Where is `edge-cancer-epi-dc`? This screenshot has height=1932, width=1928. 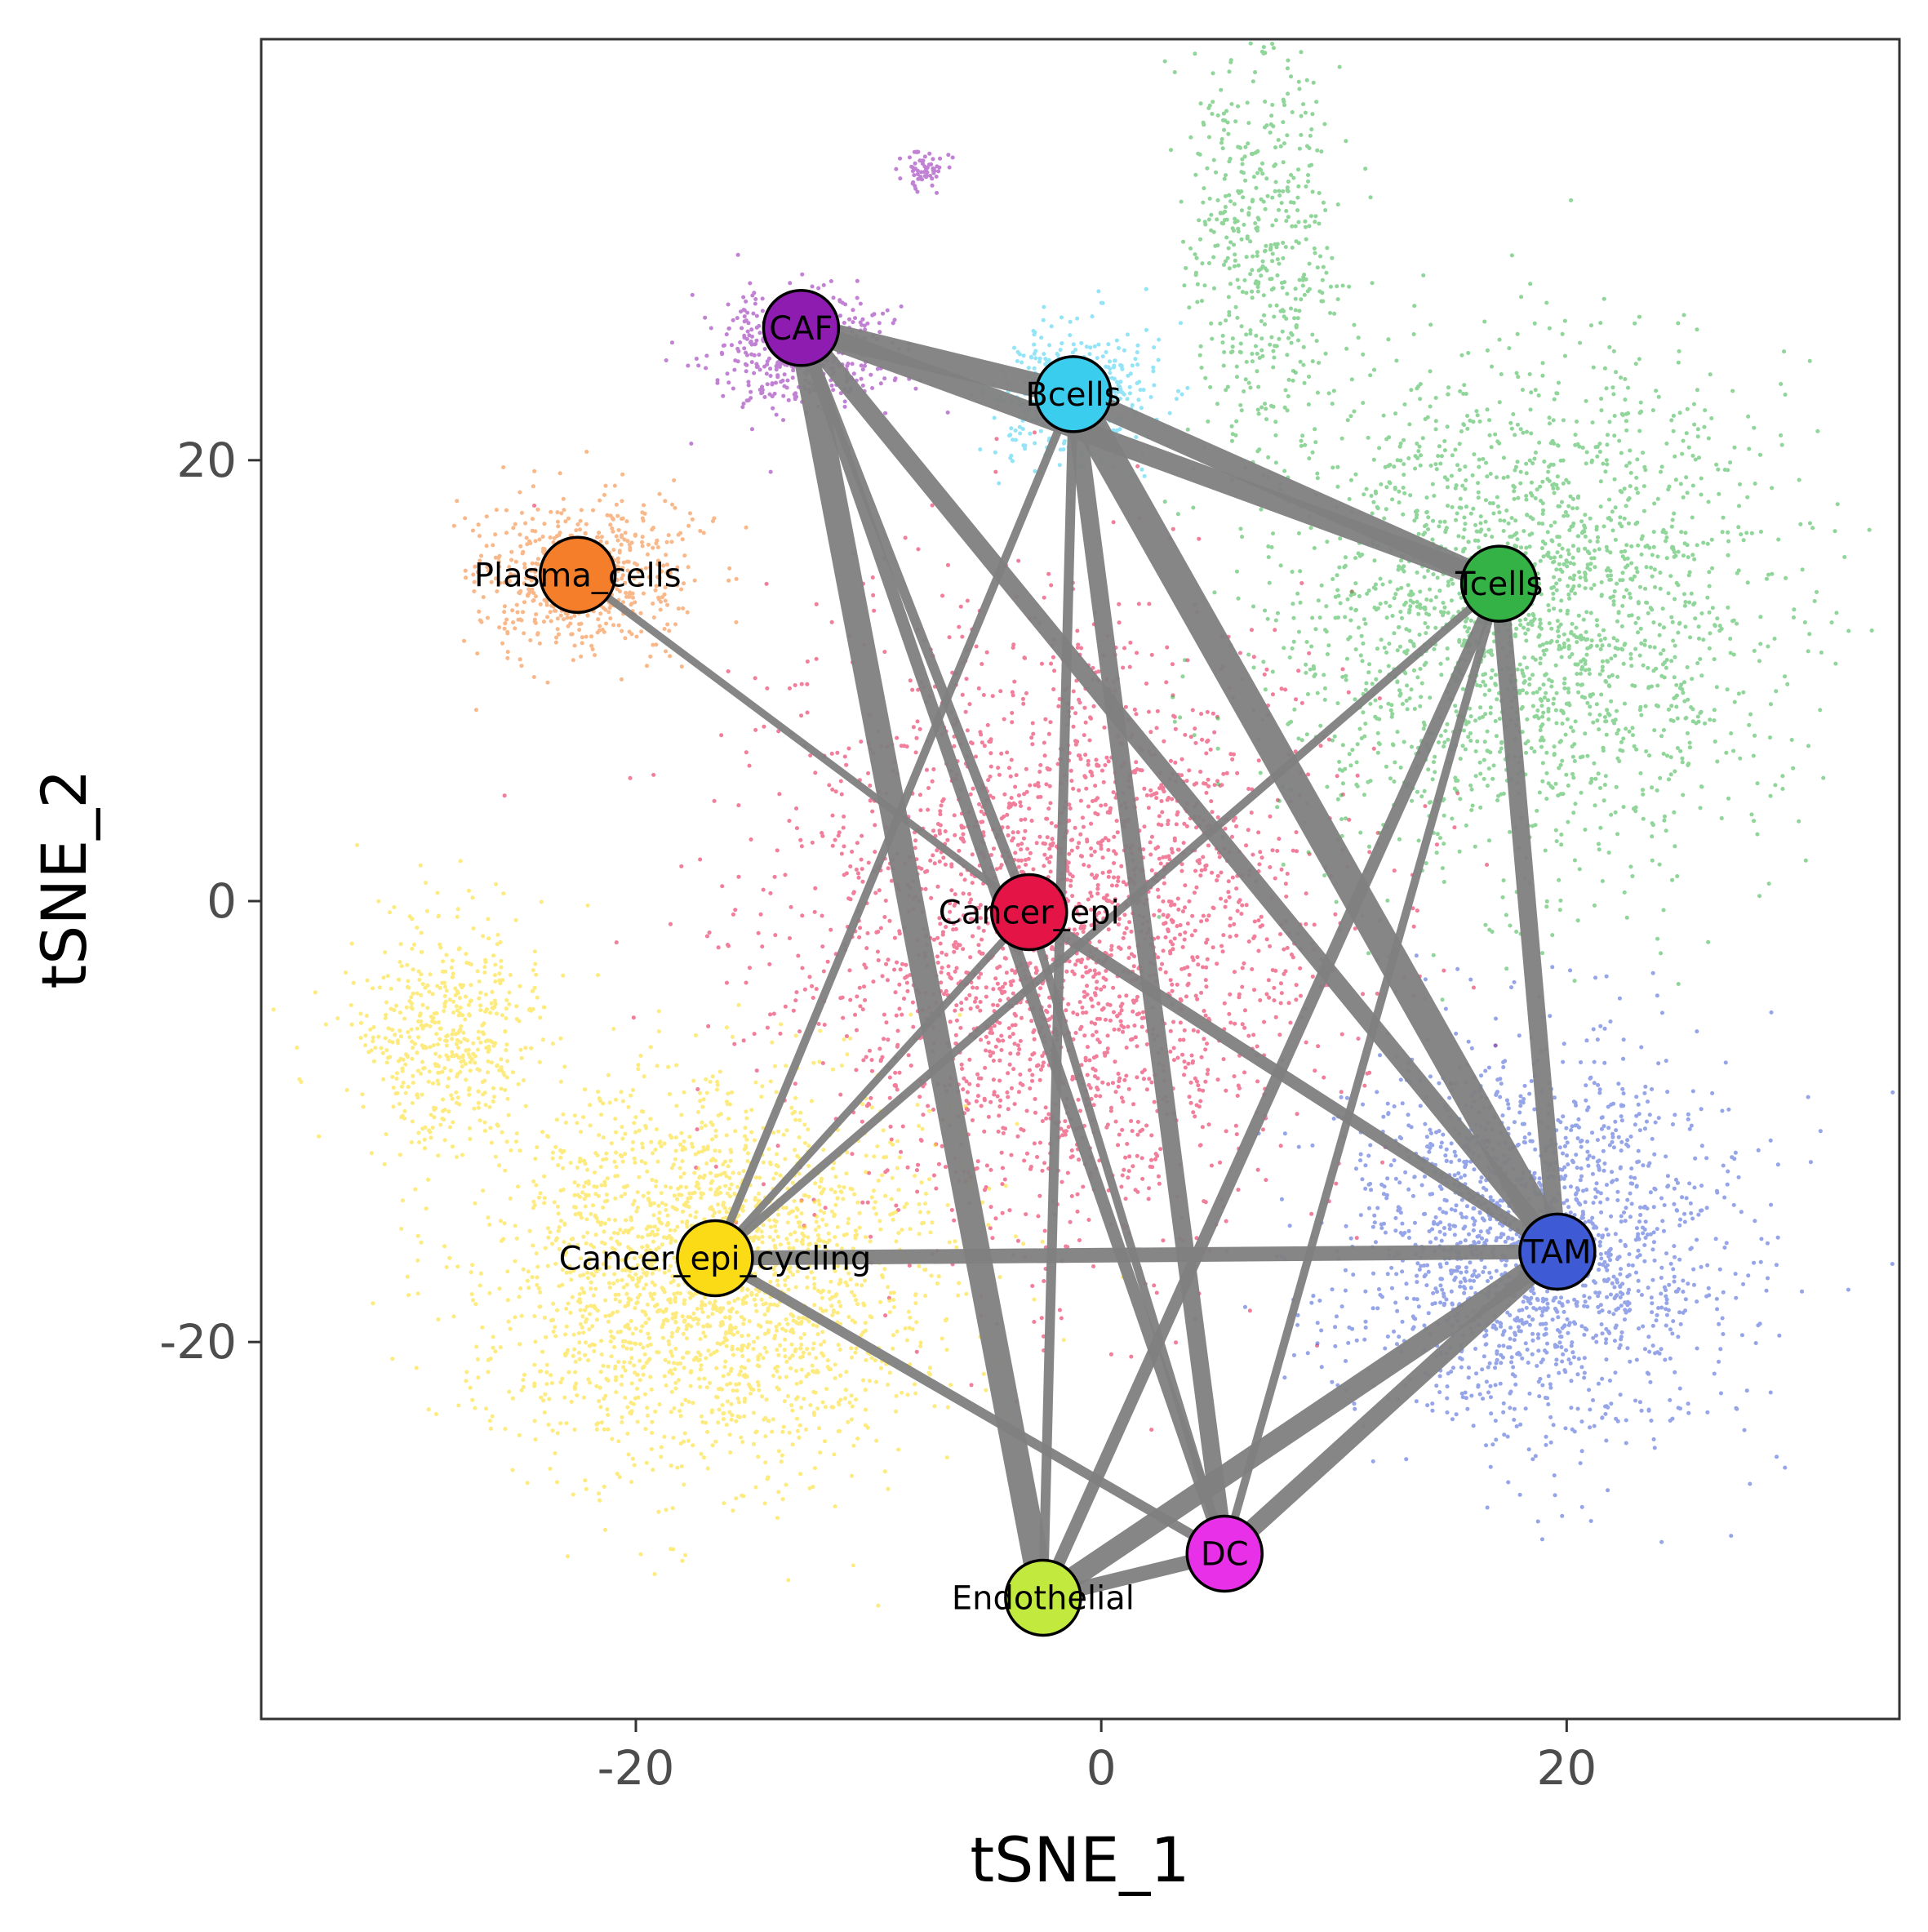 edge-cancer-epi-dc is located at coordinates (1126, 1233).